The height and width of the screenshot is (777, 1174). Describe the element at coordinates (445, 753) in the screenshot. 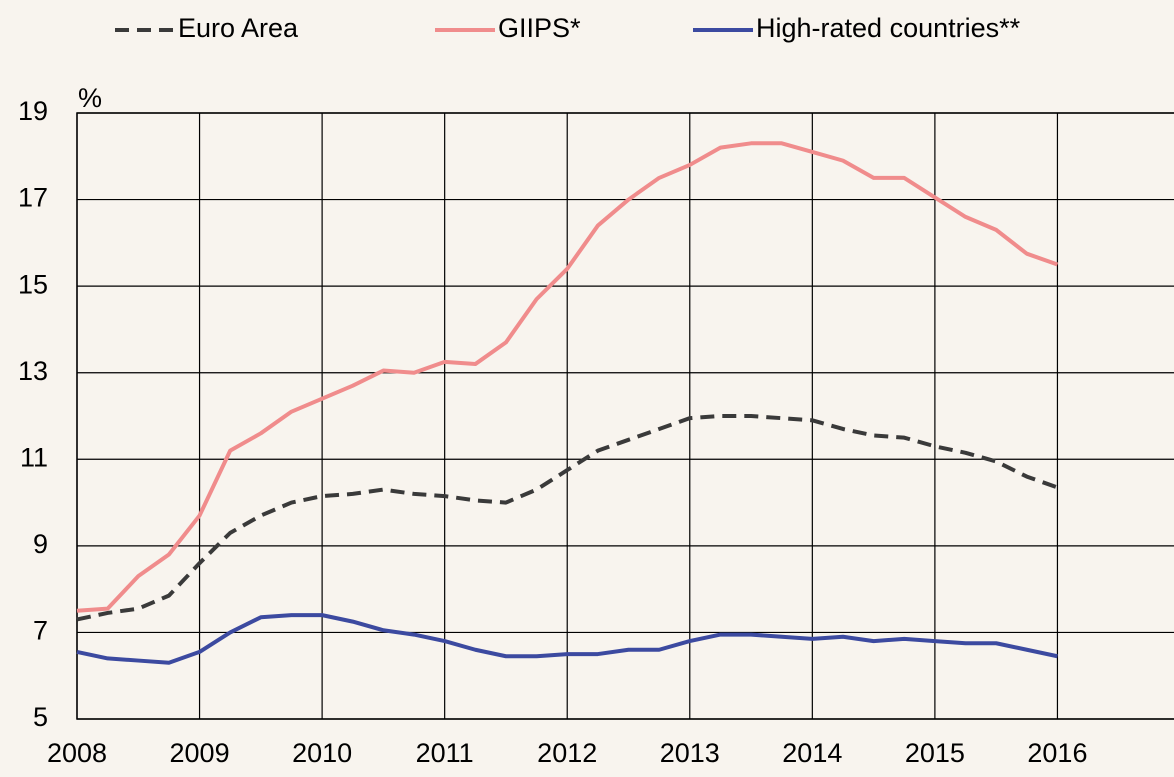

I see `x-tick-label: 2011` at that location.